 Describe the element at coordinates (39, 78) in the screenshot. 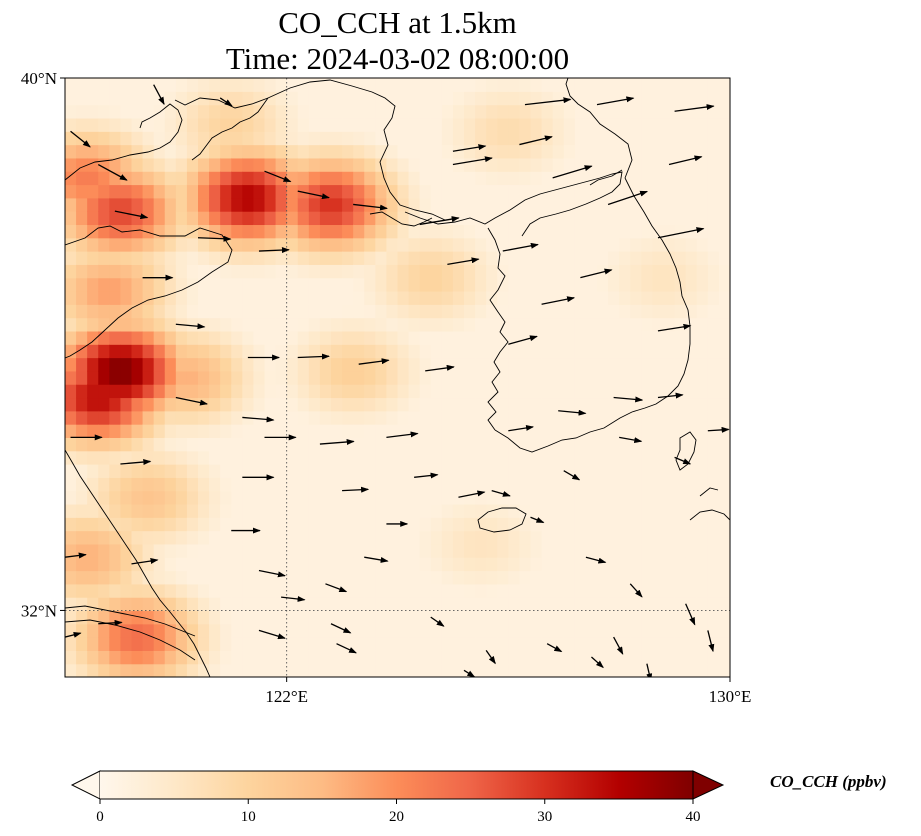

I see `lat-tick-label: 40°N` at that location.